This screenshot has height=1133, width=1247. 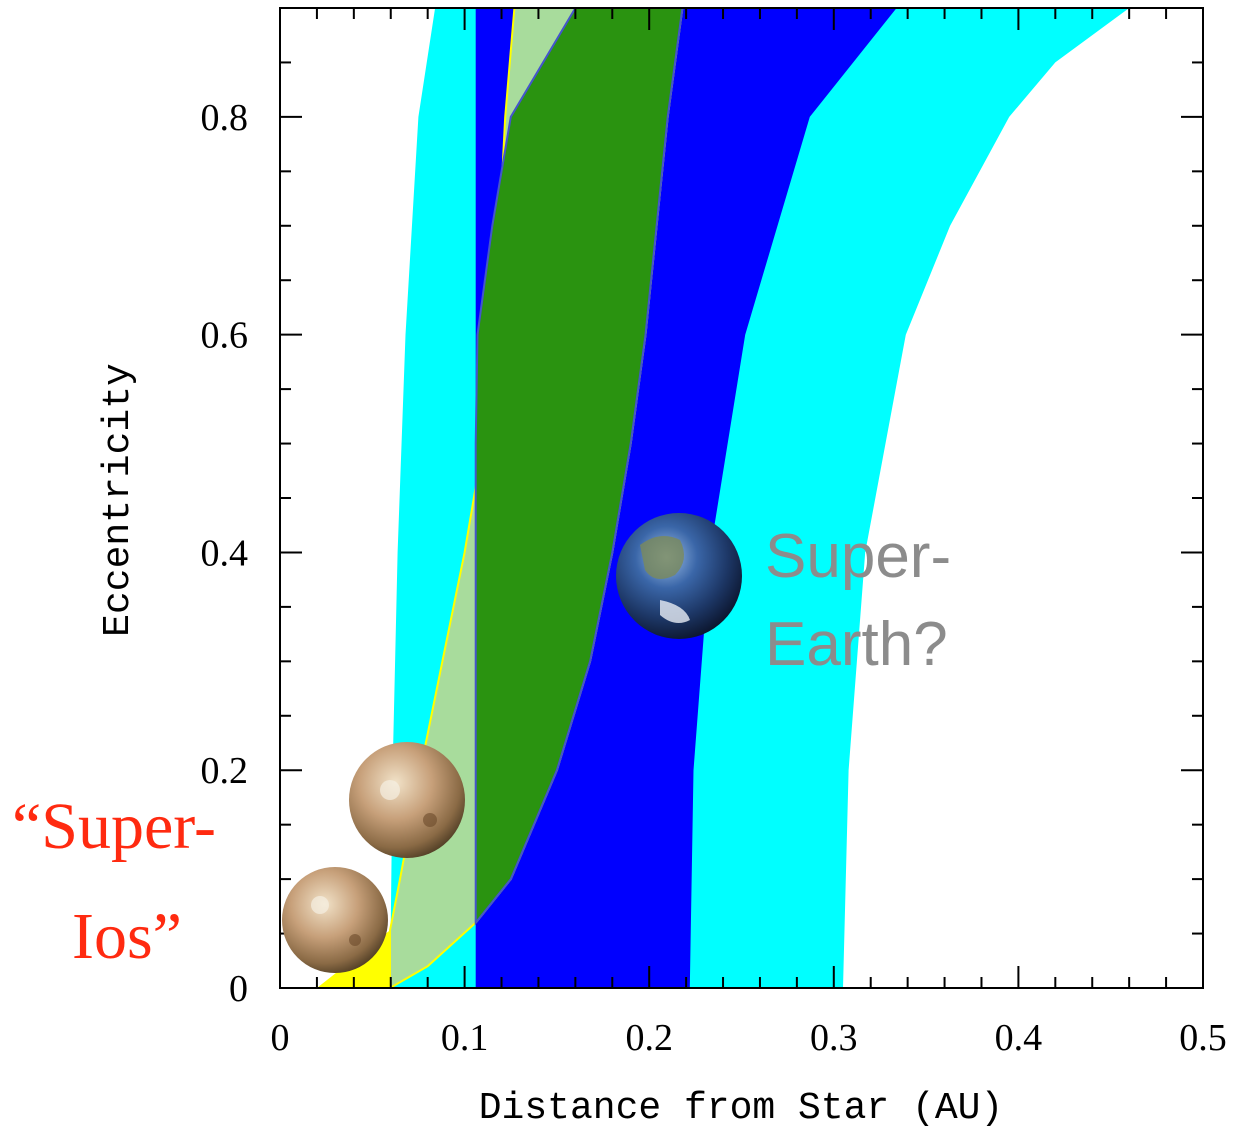 I want to click on y-tick-label: 0.6, so click(x=225, y=336).